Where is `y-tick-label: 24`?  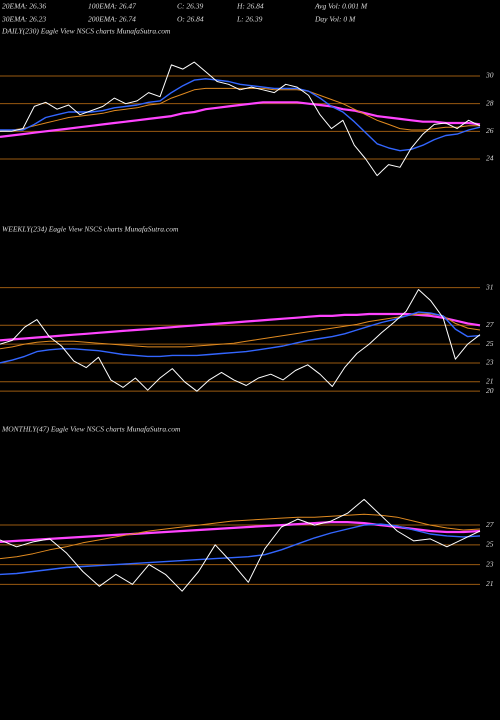
y-tick-label: 24 is located at coordinates (490, 158).